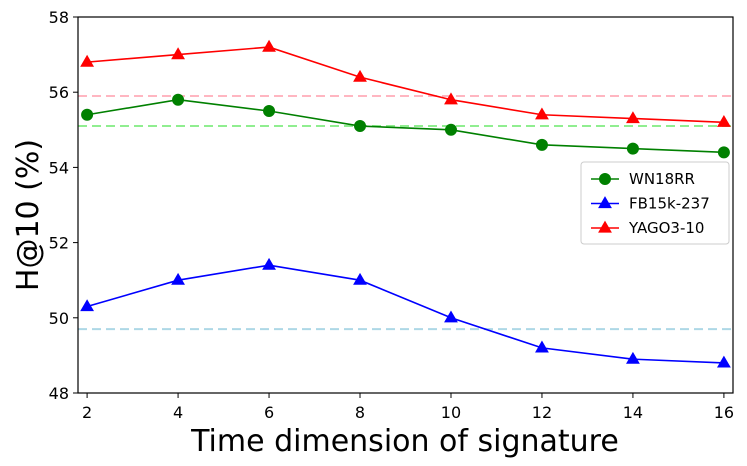  I want to click on x-tick-label: 8, so click(360, 412).